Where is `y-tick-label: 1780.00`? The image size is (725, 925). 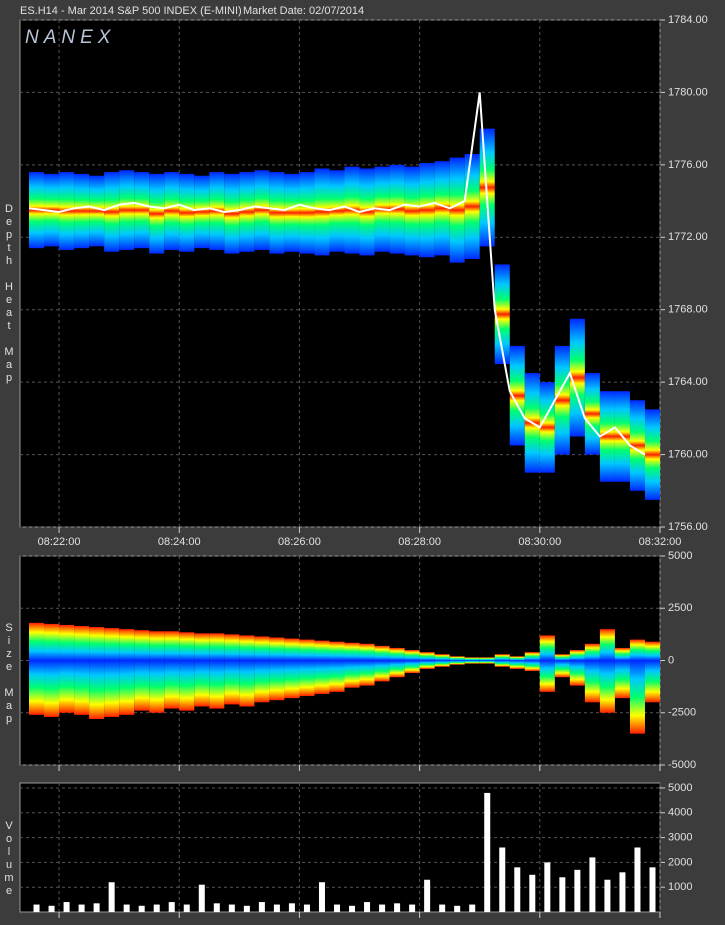 y-tick-label: 1780.00 is located at coordinates (688, 92).